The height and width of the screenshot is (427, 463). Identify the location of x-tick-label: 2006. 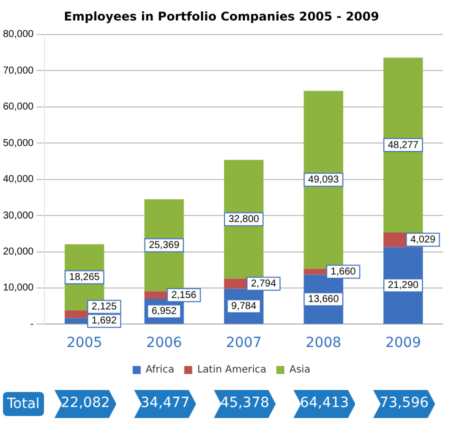
(164, 343).